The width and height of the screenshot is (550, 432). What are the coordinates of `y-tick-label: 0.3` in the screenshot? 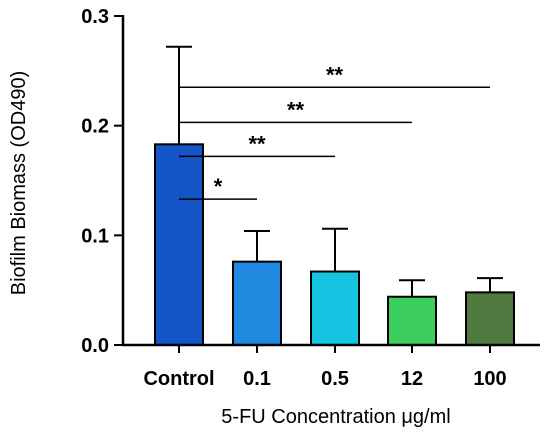 It's located at (95, 17).